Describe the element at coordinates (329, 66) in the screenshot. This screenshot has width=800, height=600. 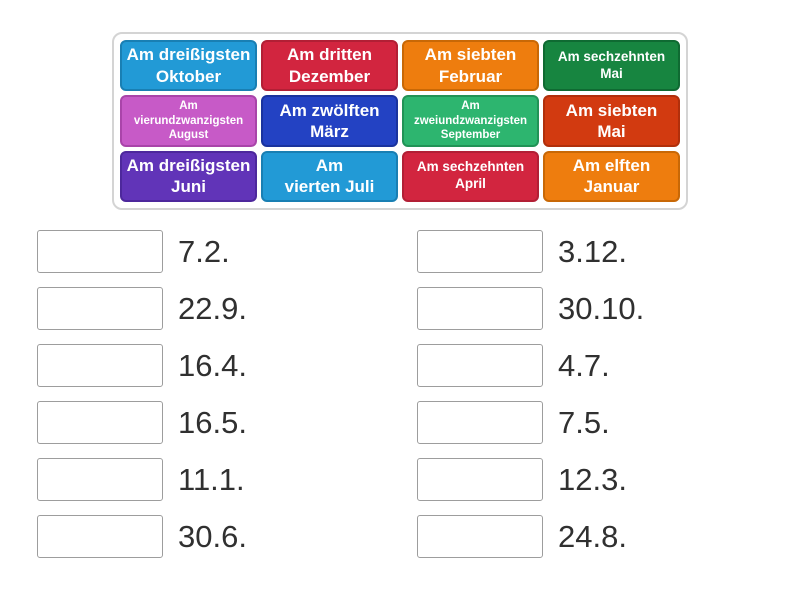
I see `answer-tile-dezember: Am dritten Dezember` at that location.